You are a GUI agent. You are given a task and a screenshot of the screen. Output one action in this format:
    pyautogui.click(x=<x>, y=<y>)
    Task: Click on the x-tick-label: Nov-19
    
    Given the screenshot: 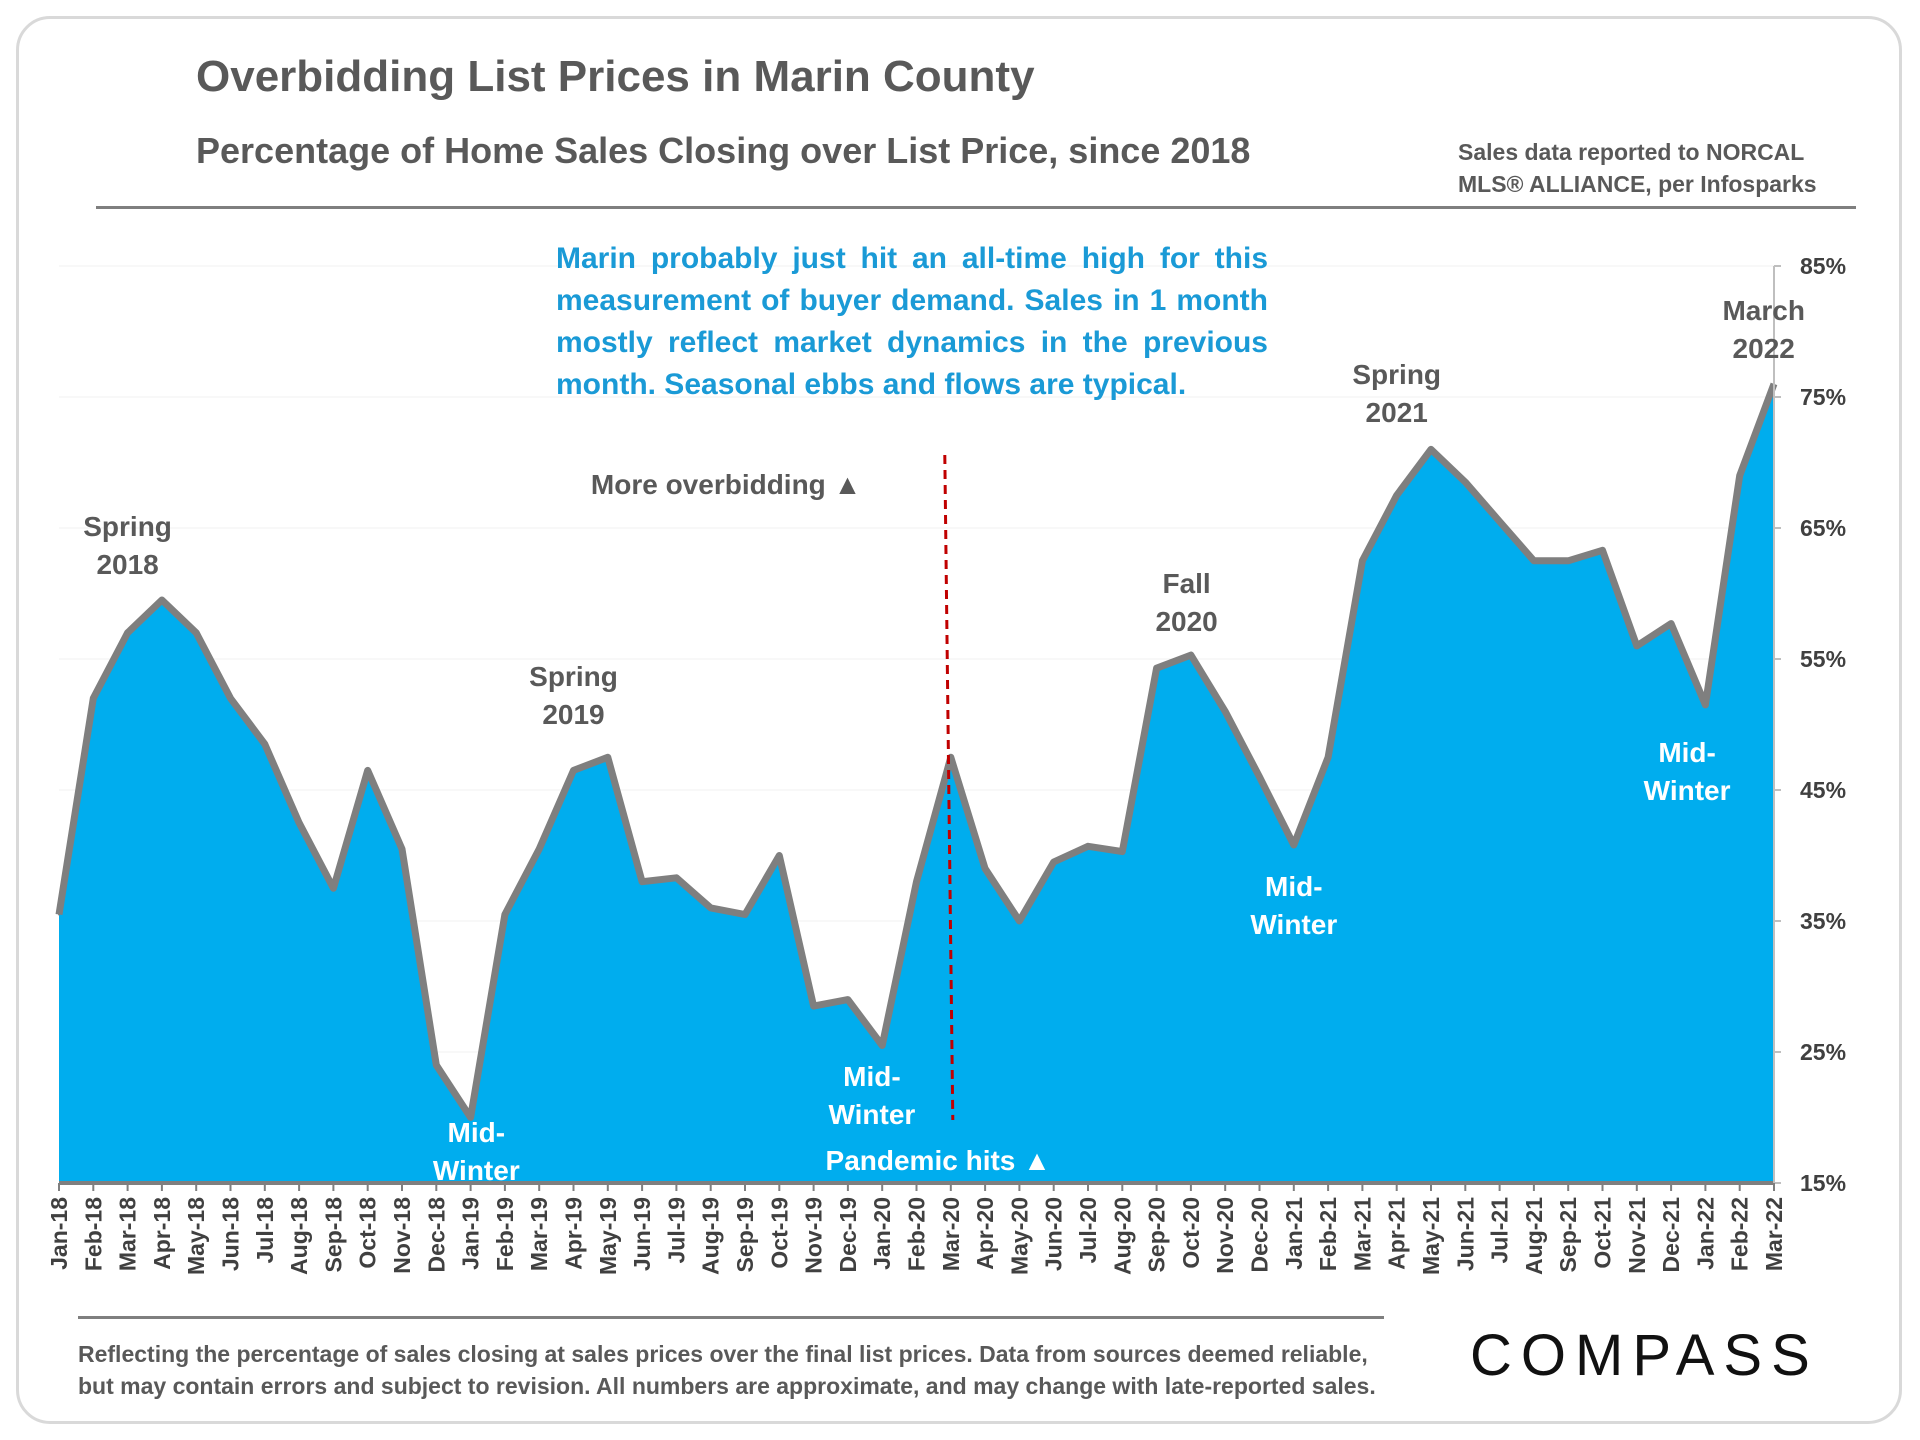 What is the action you would take?
    pyautogui.click(x=814, y=1235)
    